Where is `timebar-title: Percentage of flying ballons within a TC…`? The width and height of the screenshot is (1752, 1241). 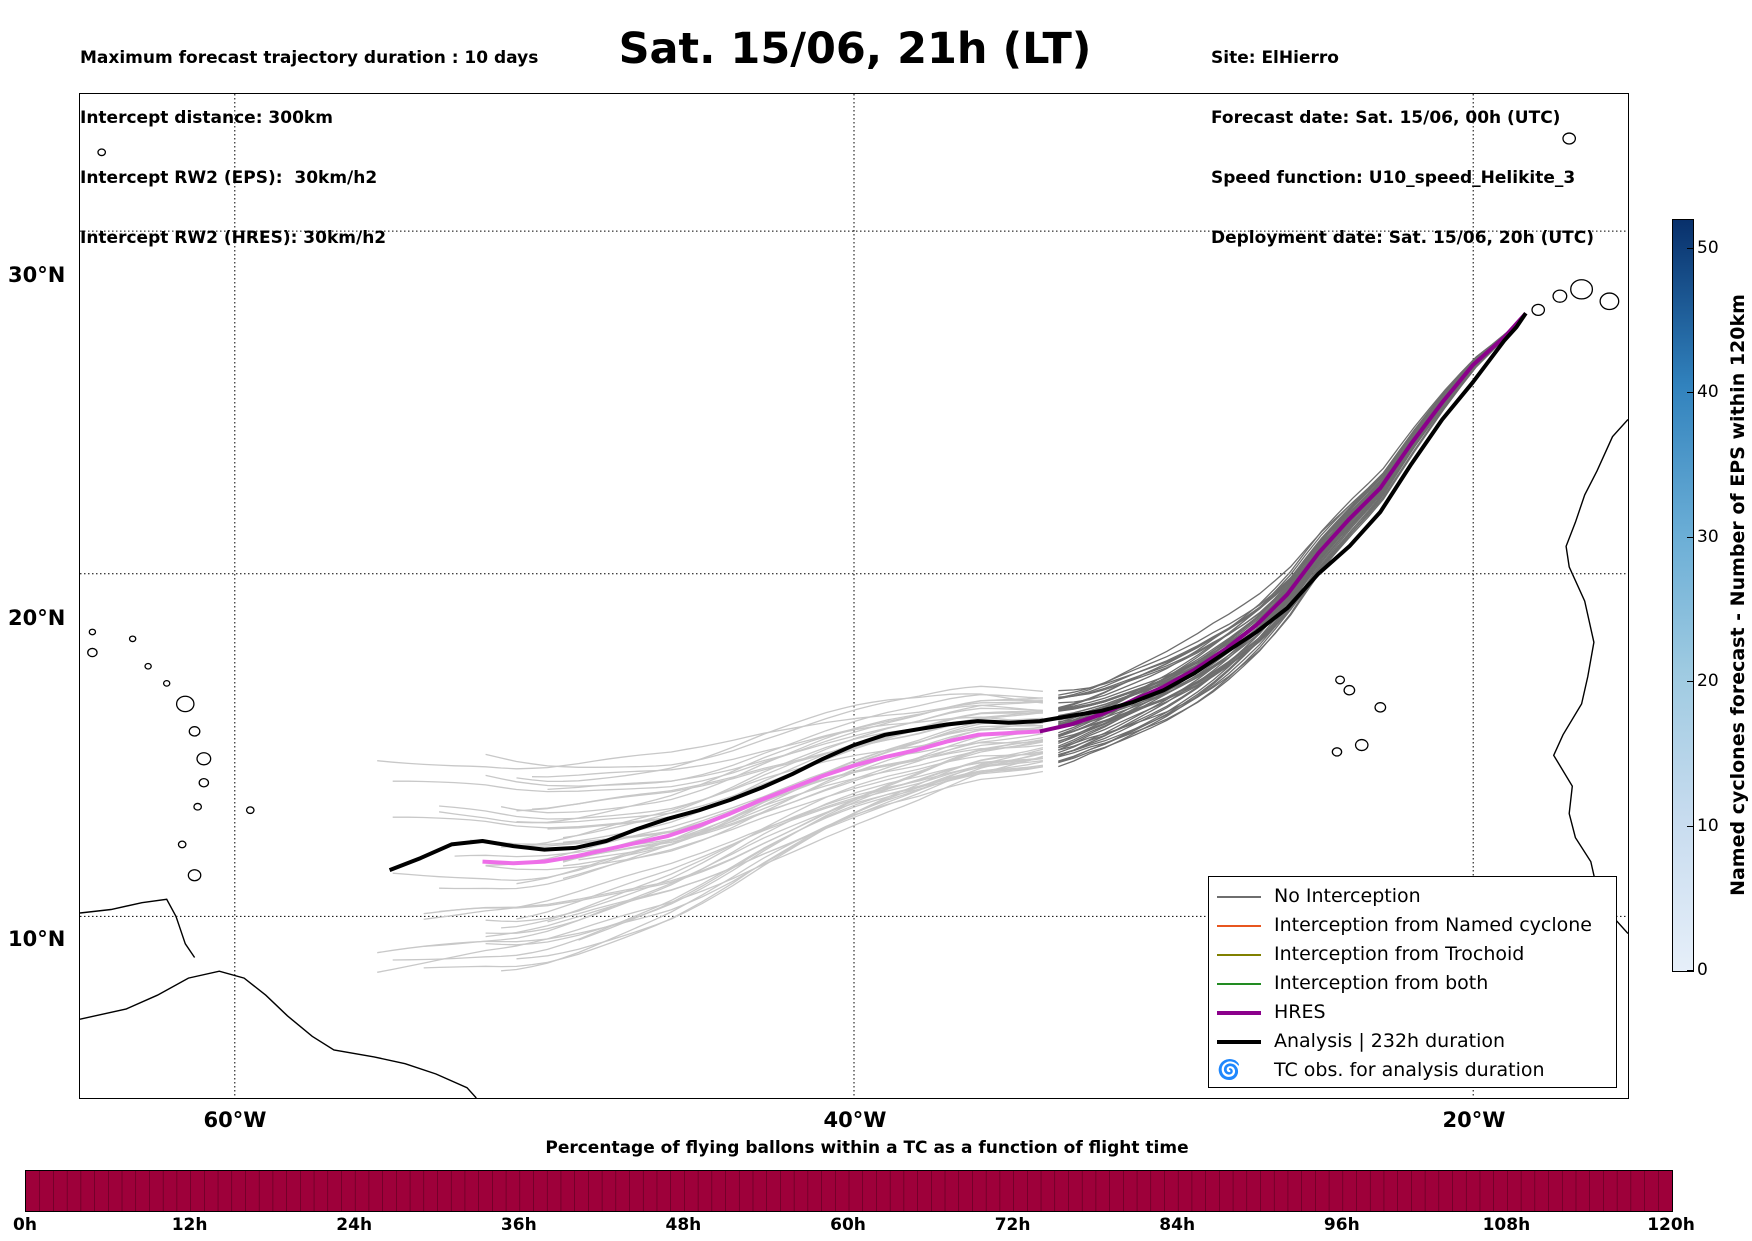
timebar-title: Percentage of flying ballons within a TC… is located at coordinates (867, 1148).